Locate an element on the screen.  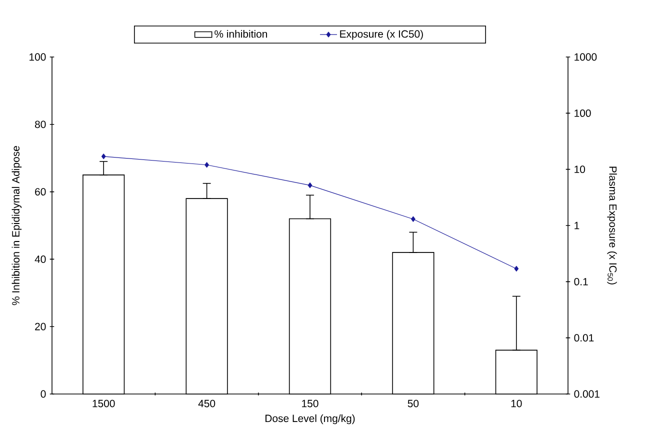
y2-axis-title: Plasma Exposure (x IC$_{50}$) is located at coordinates (612, 225).